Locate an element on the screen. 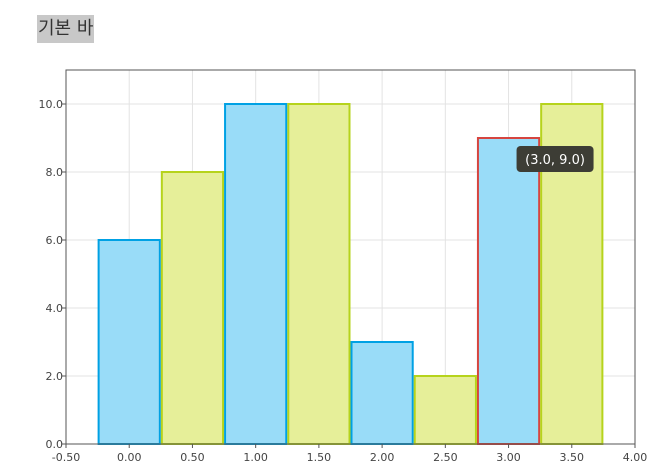 The height and width of the screenshot is (476, 655). x-tick-label: 3.00 is located at coordinates (508, 457).